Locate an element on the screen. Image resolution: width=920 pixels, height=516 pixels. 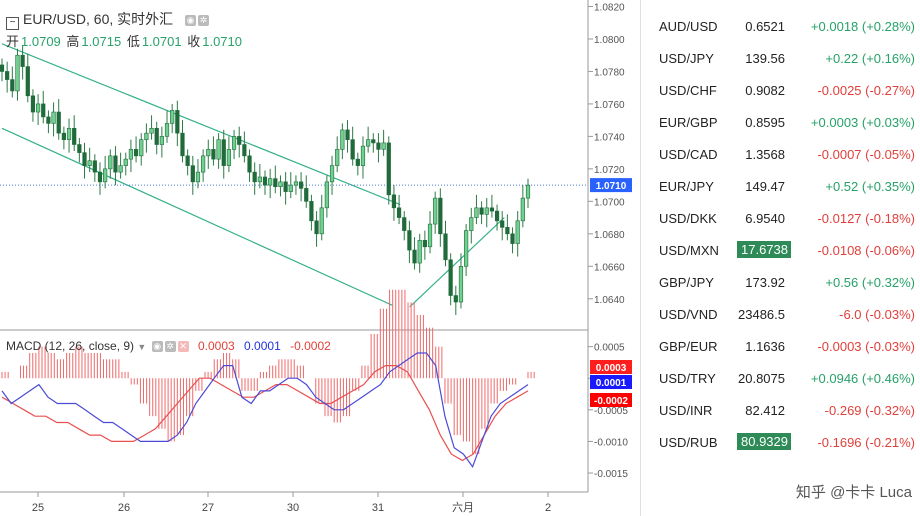
watchlist-symbol: USD/VND is located at coordinates (688, 314).